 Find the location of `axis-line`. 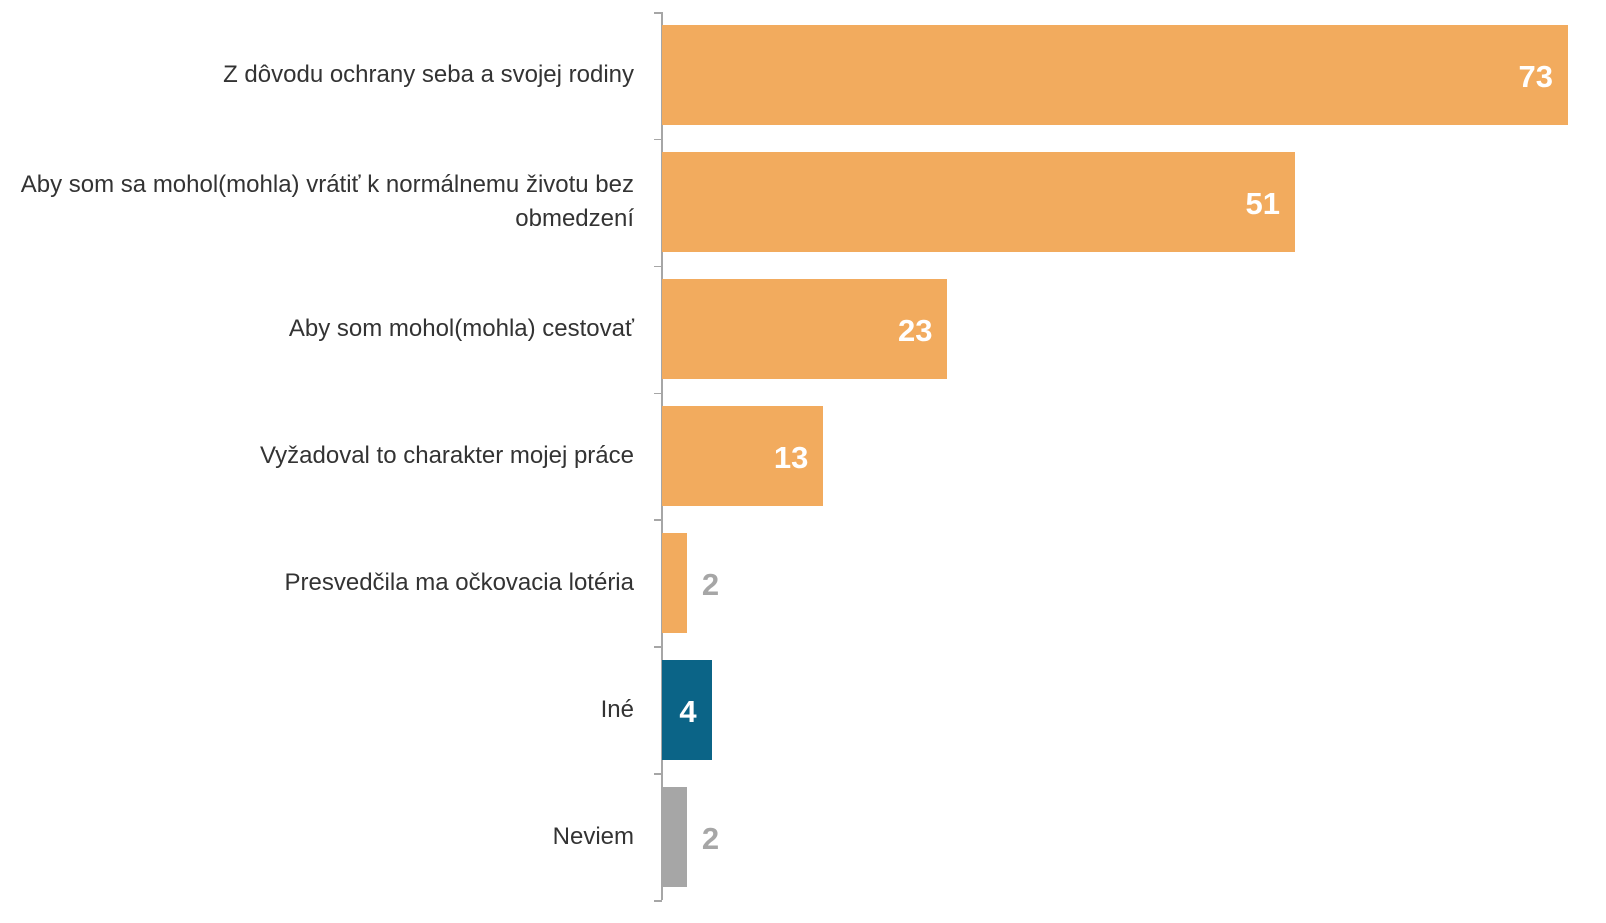

axis-line is located at coordinates (662, 456).